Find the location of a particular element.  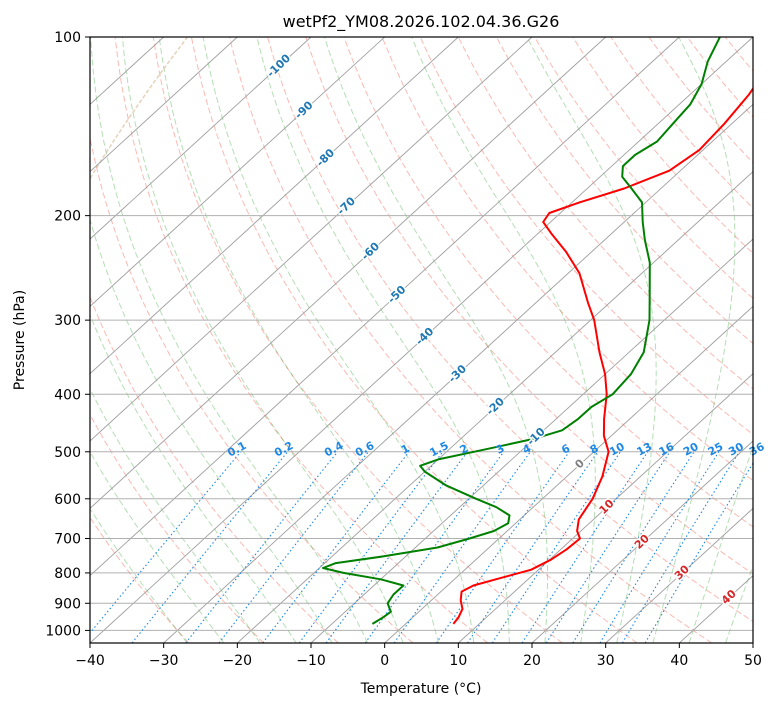

x-tick-label: 50 is located at coordinates (753, 661).